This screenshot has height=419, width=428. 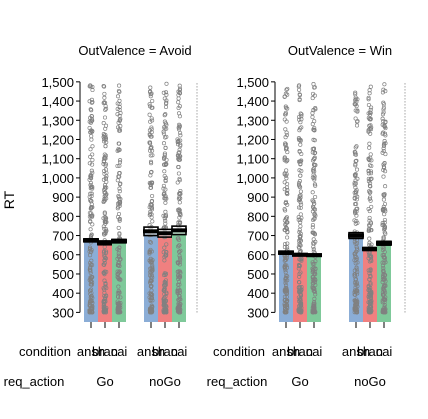 I want to click on y-tick-label: 1,400, so click(x=252, y=101).